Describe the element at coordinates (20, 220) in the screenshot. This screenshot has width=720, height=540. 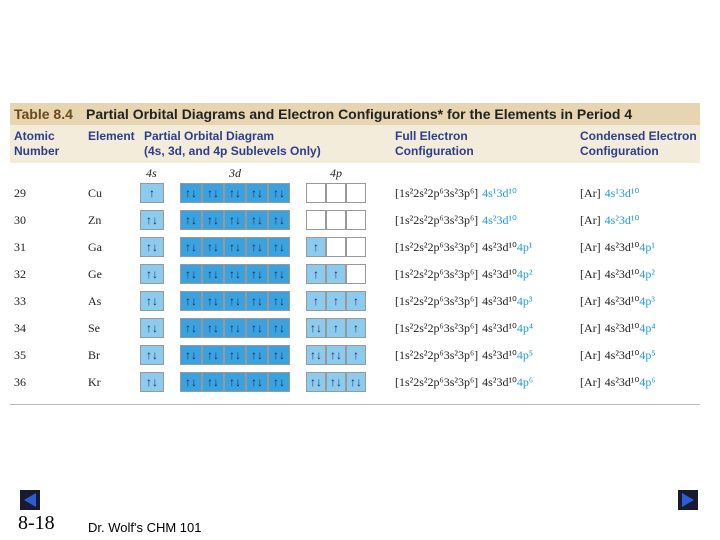
I see `atomic-number: 30` at that location.